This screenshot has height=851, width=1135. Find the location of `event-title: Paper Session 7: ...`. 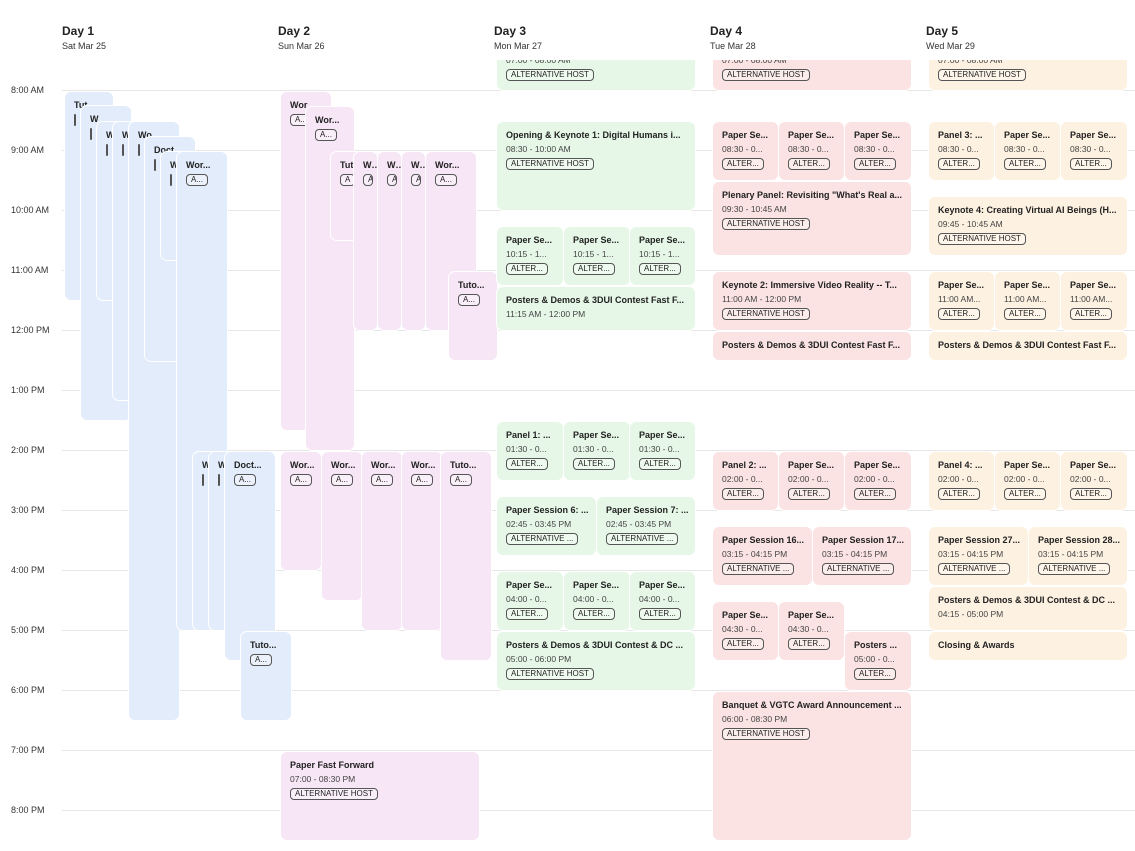

event-title: Paper Session 7: ... is located at coordinates (647, 510).